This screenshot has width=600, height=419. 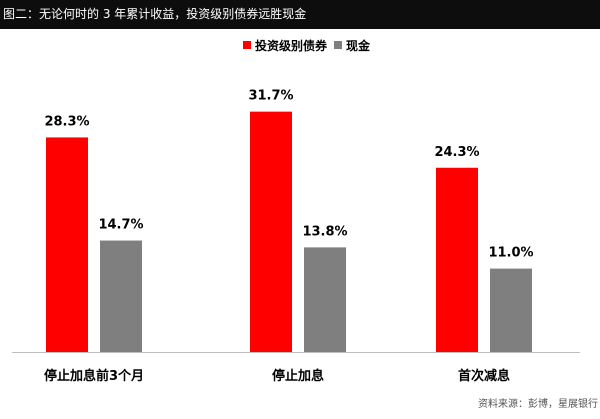 What do you see at coordinates (324, 231) in the screenshot?
I see `value-label-cash-2: 13.8%` at bounding box center [324, 231].